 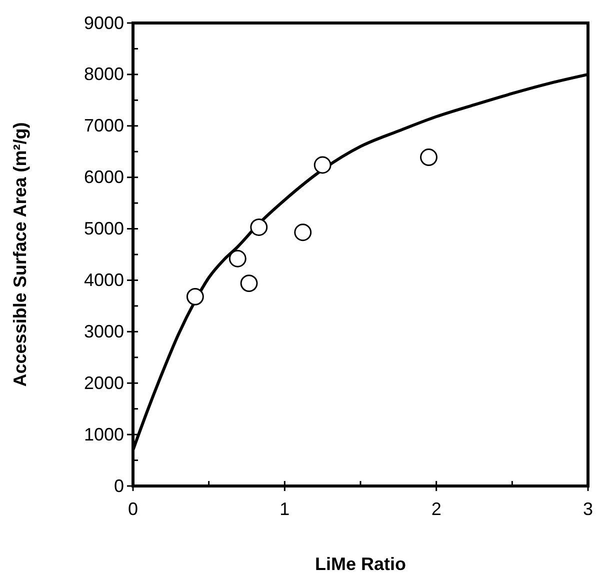 What do you see at coordinates (119, 486) in the screenshot?
I see `y-tick-label: 0` at bounding box center [119, 486].